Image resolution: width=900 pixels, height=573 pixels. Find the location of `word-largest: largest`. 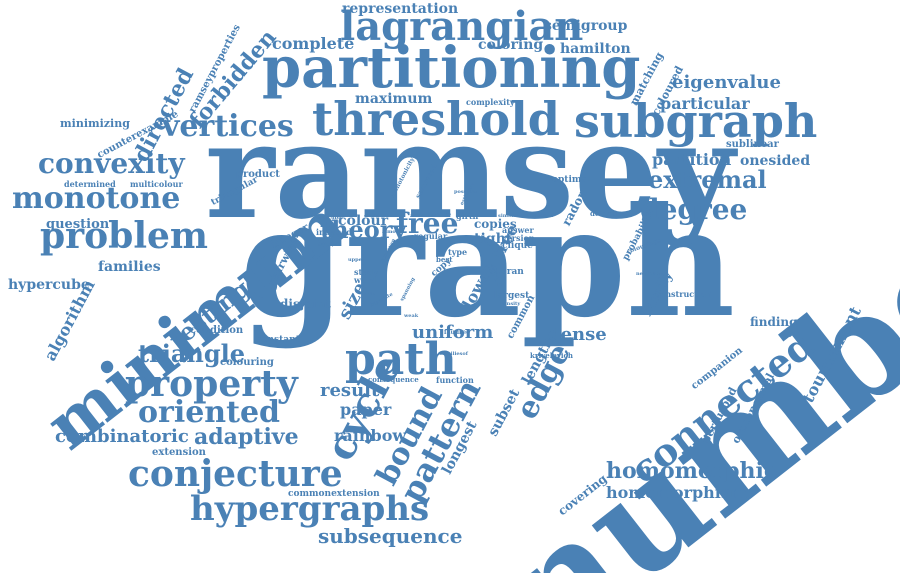

word-largest: largest is located at coordinates (512, 296).